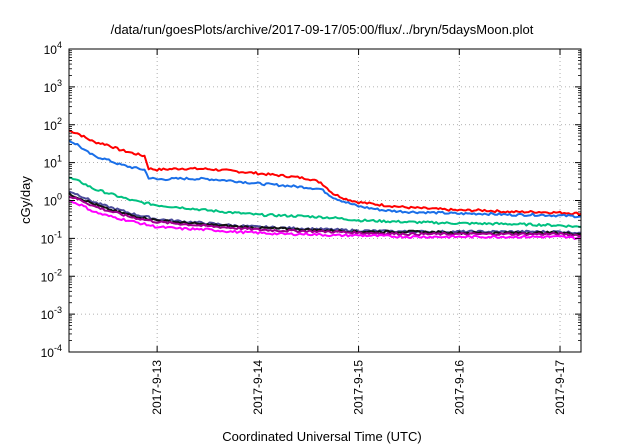 This screenshot has height=448, width=640. I want to click on y-tick-label: 10¹, so click(53, 162).